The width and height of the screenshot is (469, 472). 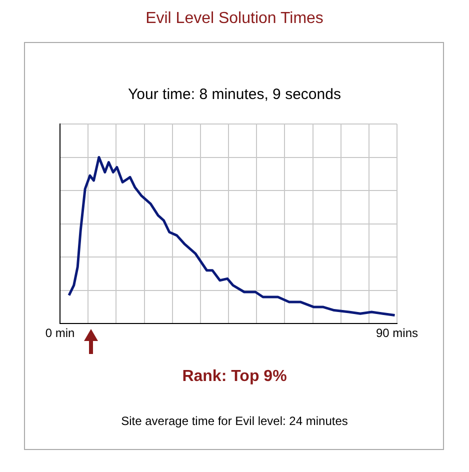 What do you see at coordinates (60, 333) in the screenshot?
I see `x-tick-label: 0 min` at bounding box center [60, 333].